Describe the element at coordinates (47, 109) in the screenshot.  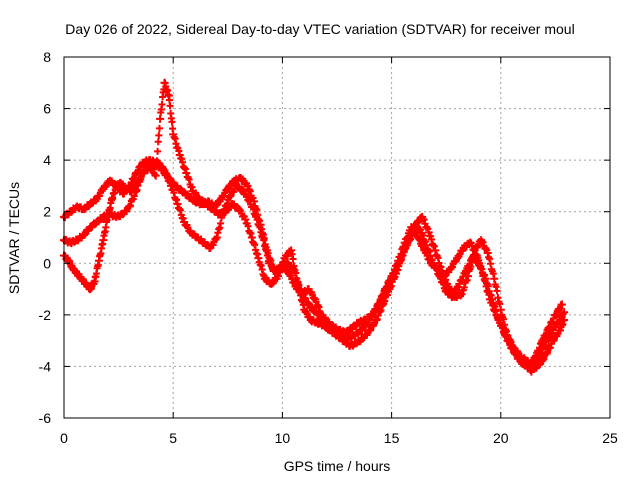
I see `y-tick-label: 6` at that location.